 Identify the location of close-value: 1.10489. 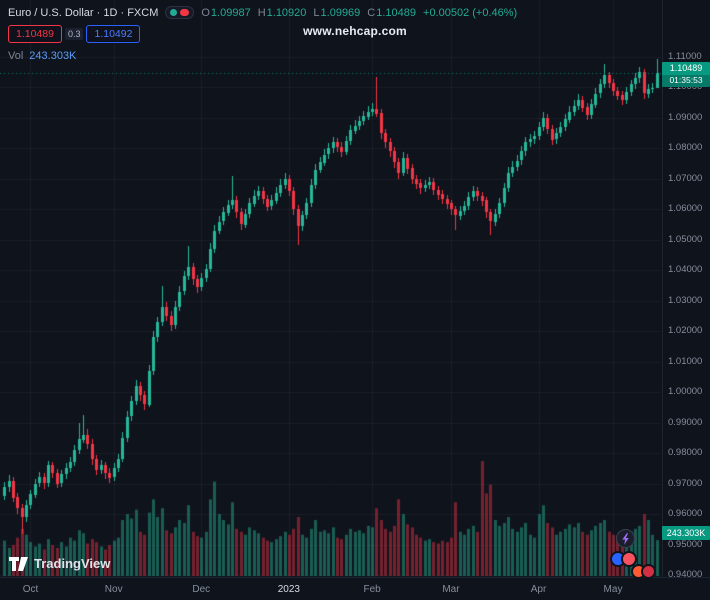
(396, 12).